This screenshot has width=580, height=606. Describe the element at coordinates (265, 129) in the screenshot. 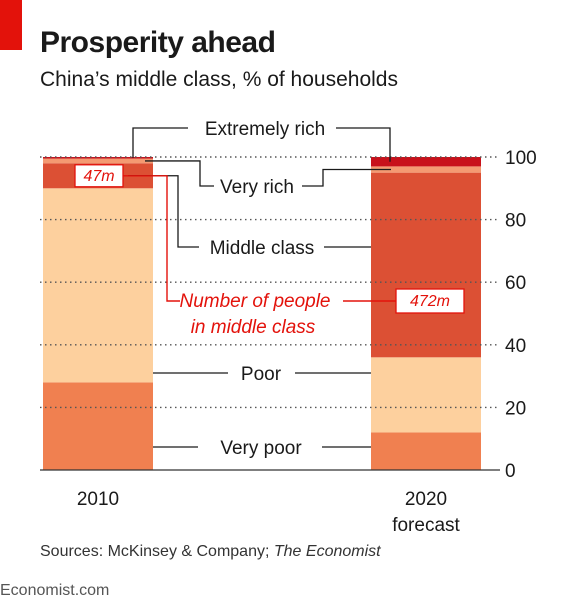

I see `label-extremely-rich: Extremely rich` at that location.